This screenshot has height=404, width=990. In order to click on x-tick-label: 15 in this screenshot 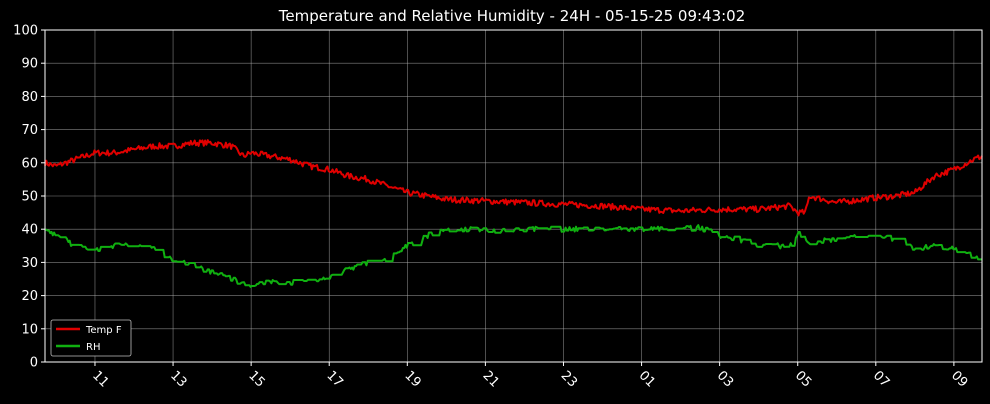, I will do `click(256, 379)`.